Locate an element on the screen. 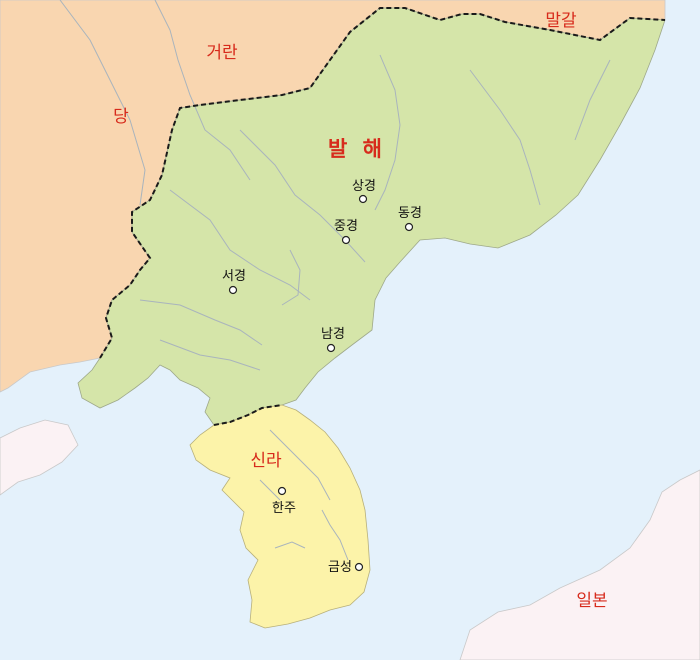 The width and height of the screenshot is (700, 660). city-label-seogyeong: 서경 is located at coordinates (234, 276).